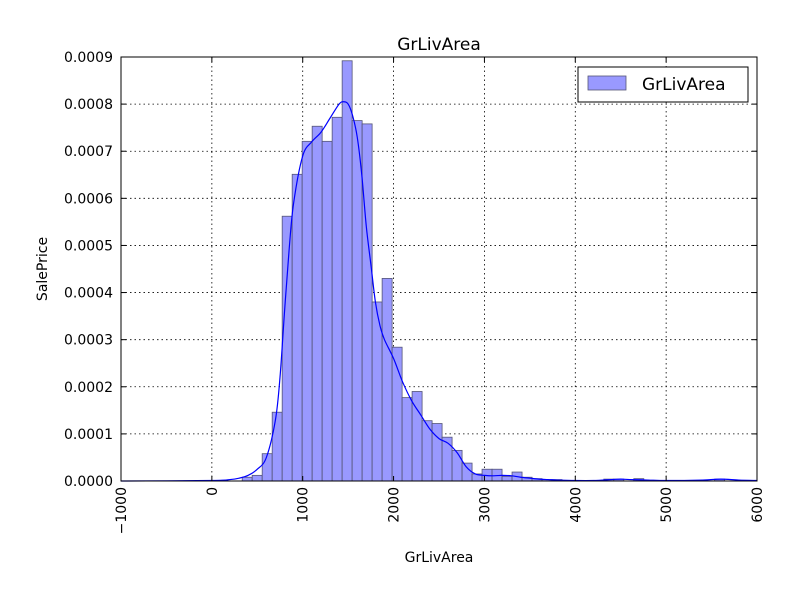 Image resolution: width=800 pixels, height=600 pixels. Describe the element at coordinates (88, 294) in the screenshot. I see `y-tick-label: 0.0004` at that location.